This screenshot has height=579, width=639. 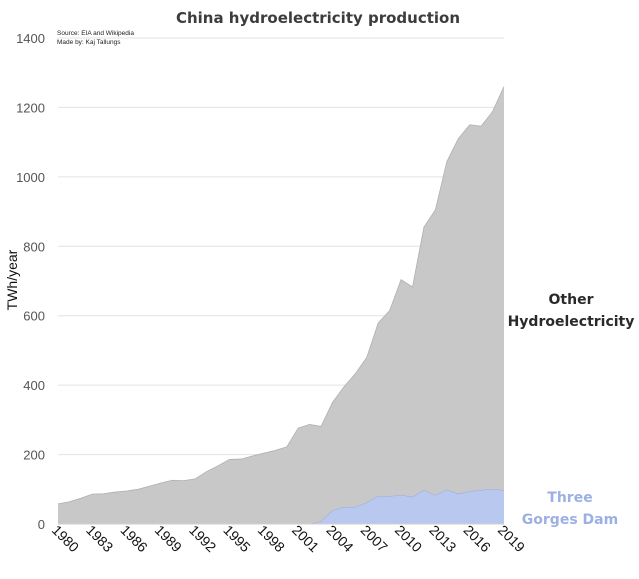 What do you see at coordinates (89, 42) in the screenshot?
I see `author-note: Made by: Kaj Tallungs` at bounding box center [89, 42].